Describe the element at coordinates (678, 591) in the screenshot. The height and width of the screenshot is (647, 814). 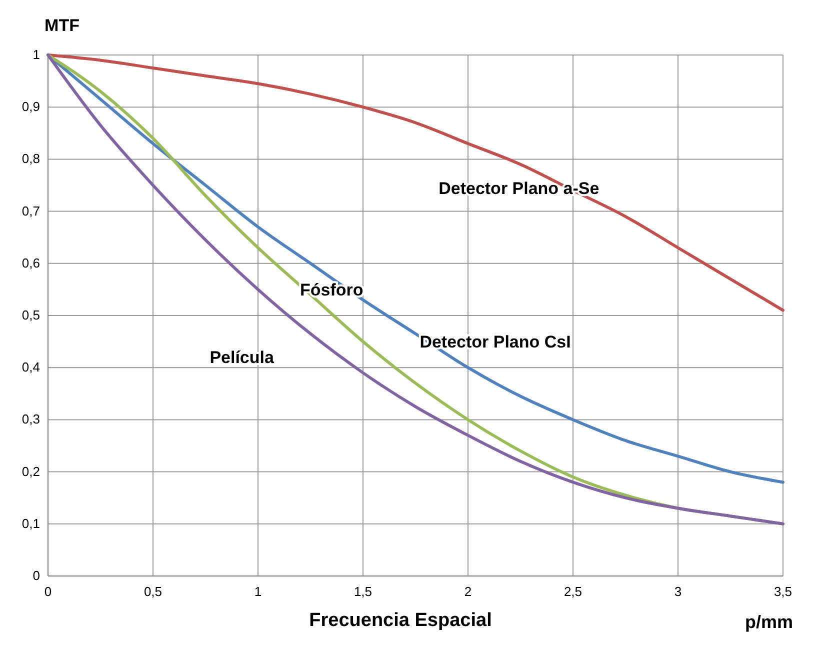
I see `x-tick-label: 3` at that location.